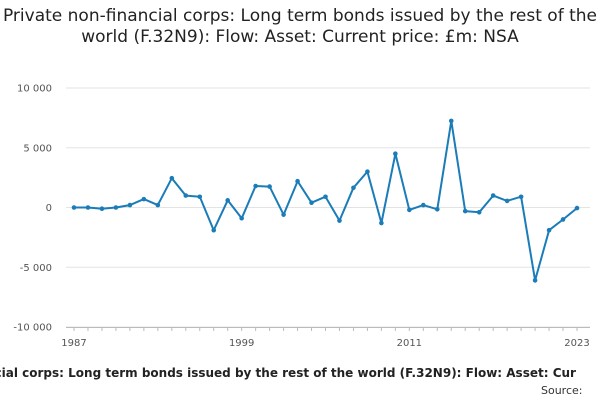  Describe the element at coordinates (73, 343) in the screenshot. I see `x-tick-label: 1987` at that location.